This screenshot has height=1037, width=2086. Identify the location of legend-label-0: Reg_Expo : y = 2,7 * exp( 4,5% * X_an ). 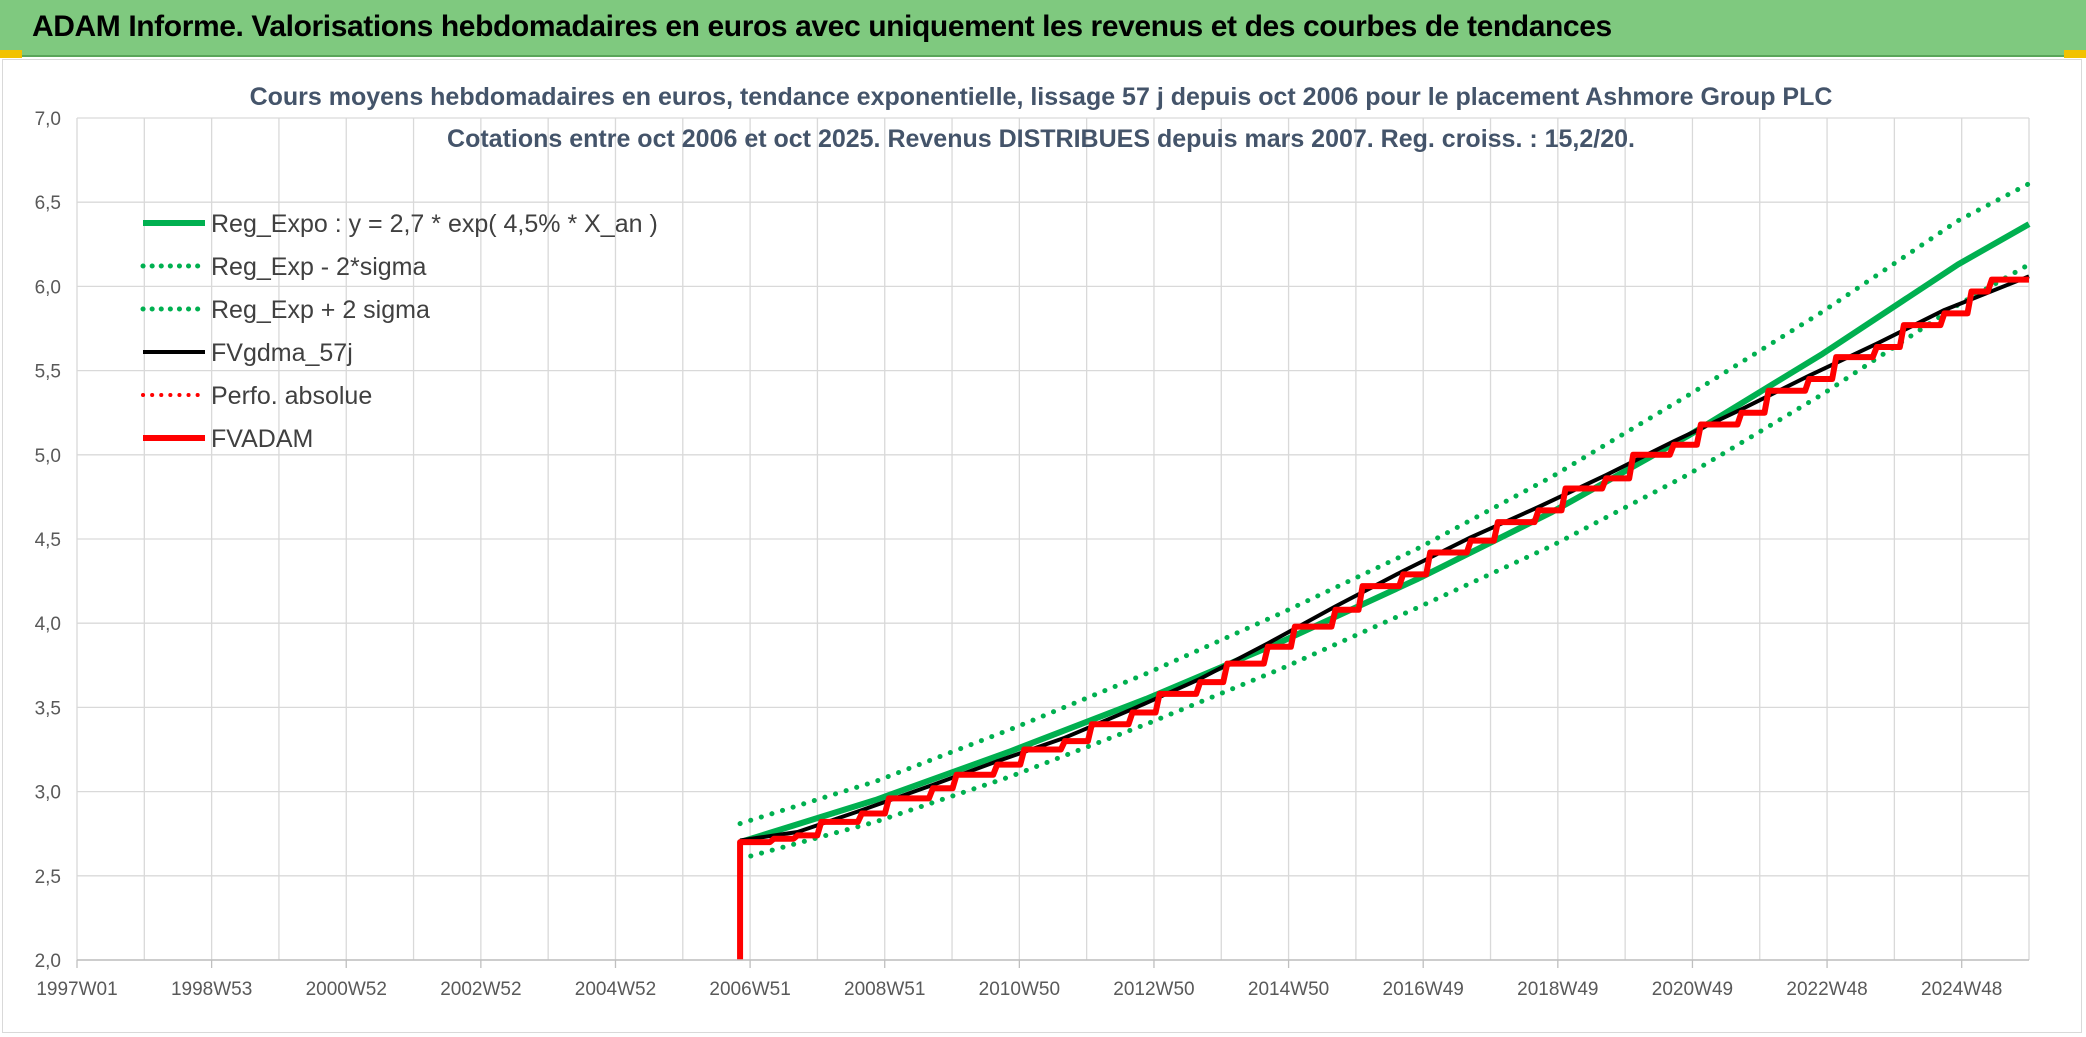
(434, 224).